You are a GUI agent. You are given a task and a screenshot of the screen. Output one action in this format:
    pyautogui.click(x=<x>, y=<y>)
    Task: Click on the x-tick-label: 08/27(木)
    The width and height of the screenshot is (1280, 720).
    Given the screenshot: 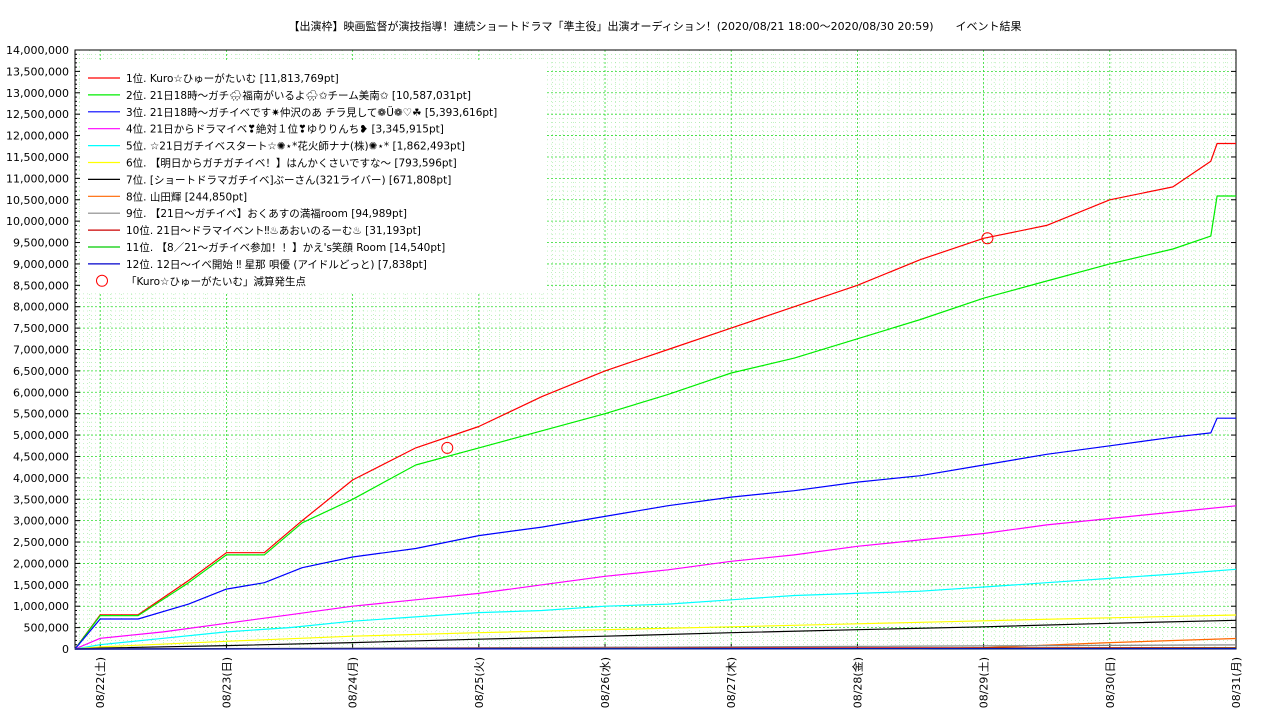 What is the action you would take?
    pyautogui.click(x=731, y=682)
    